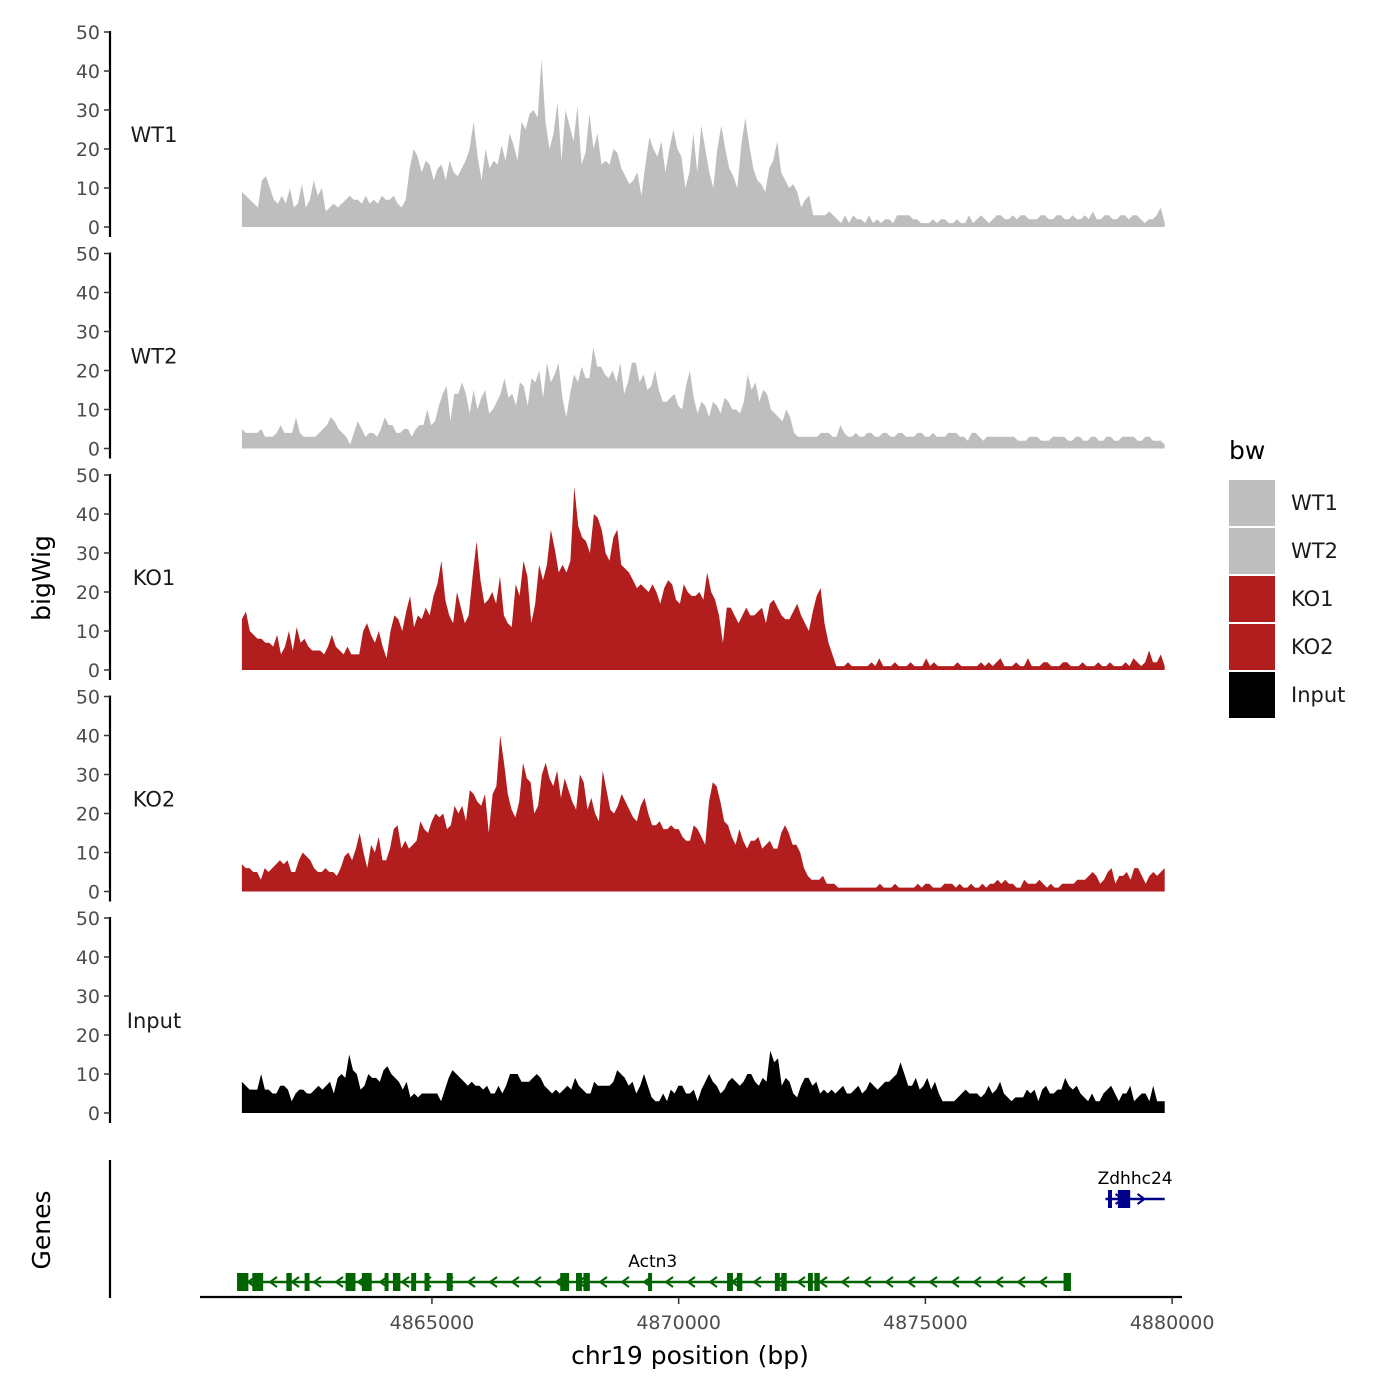 The image size is (1400, 1400). I want to click on gene-track: Actn3 Zdhhc24, so click(640, 1229).